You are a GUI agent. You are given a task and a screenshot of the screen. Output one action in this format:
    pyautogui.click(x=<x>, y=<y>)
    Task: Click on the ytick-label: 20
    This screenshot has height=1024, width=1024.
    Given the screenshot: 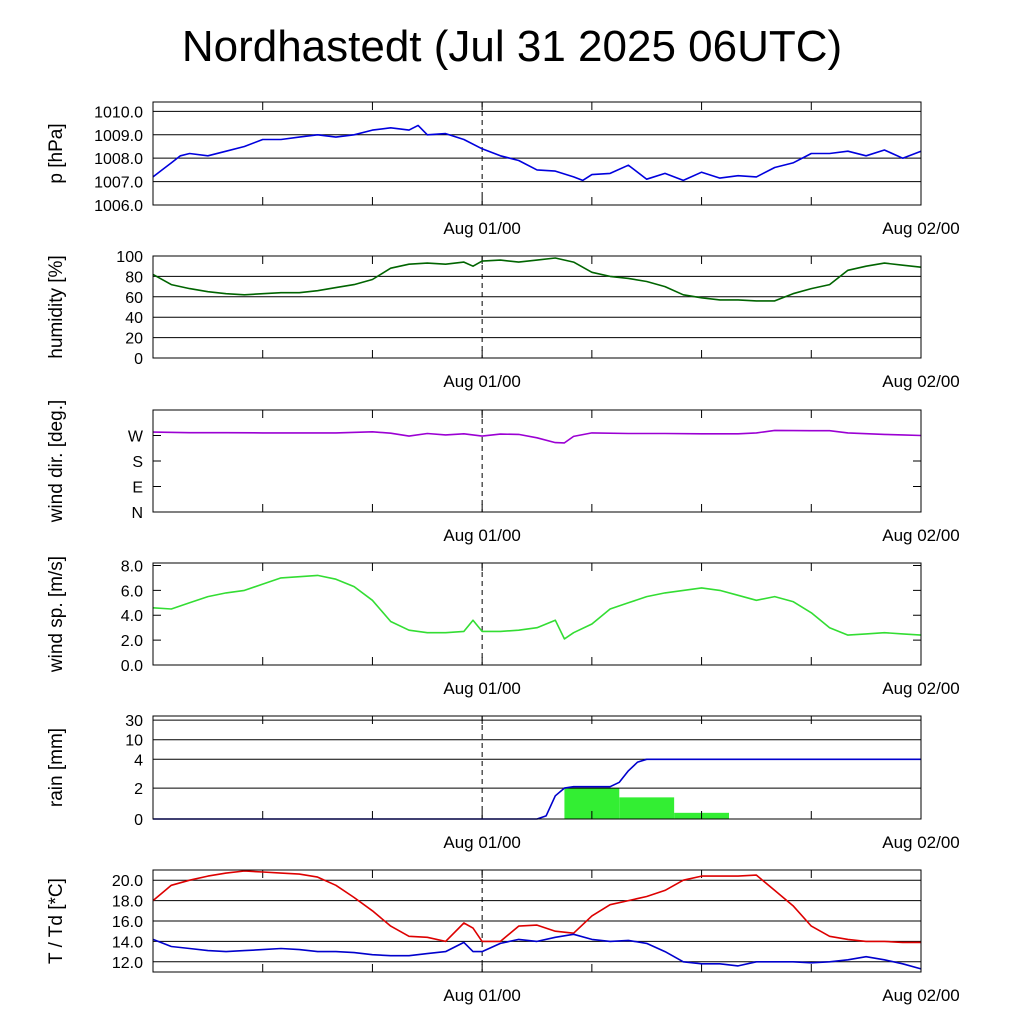 What is the action you would take?
    pyautogui.click(x=134, y=339)
    